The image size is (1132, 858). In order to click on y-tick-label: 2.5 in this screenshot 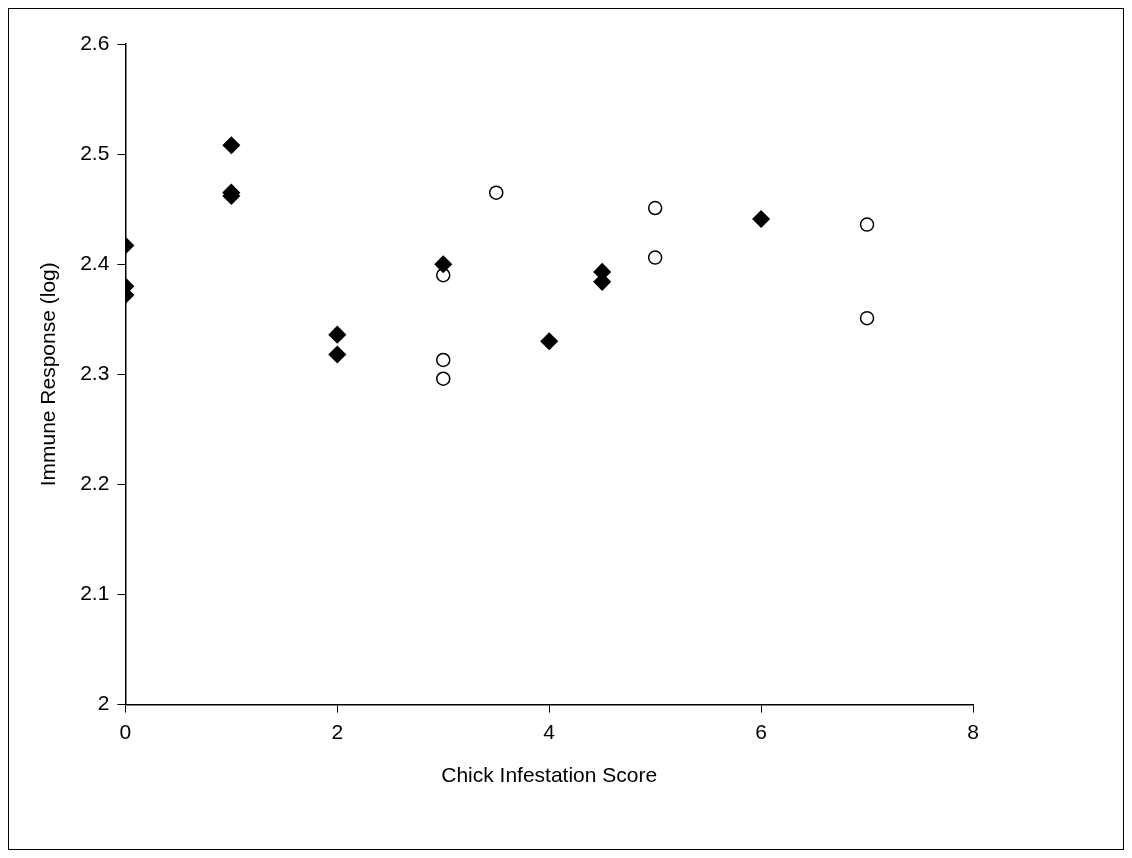, I will do `click(95, 152)`.